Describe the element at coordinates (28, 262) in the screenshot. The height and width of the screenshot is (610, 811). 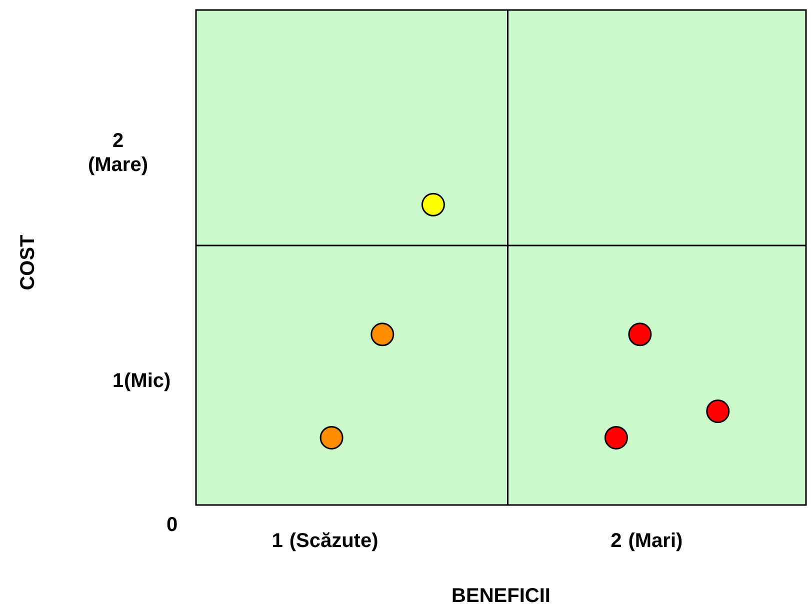
I see `y-axis-title: COST` at that location.